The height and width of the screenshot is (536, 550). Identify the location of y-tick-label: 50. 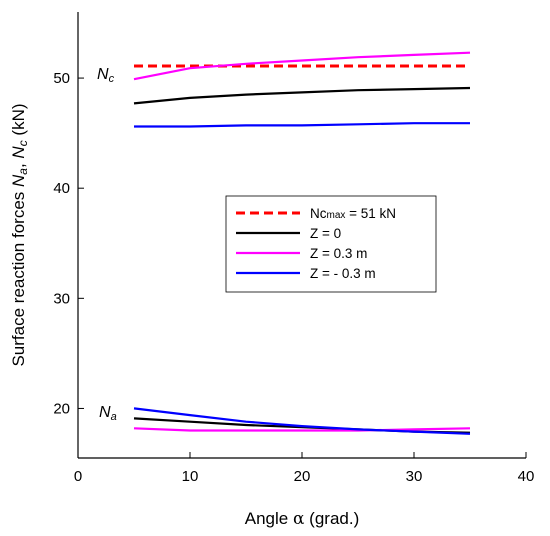
(61, 78).